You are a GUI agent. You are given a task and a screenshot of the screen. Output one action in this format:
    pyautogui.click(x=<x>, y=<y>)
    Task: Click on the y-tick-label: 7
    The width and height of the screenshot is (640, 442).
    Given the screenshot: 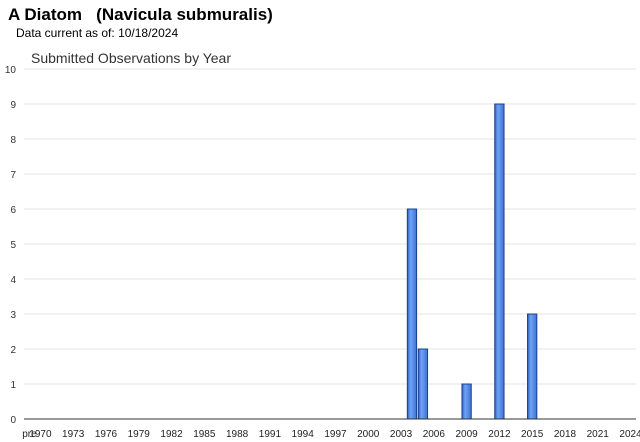 What is the action you would take?
    pyautogui.click(x=13, y=175)
    